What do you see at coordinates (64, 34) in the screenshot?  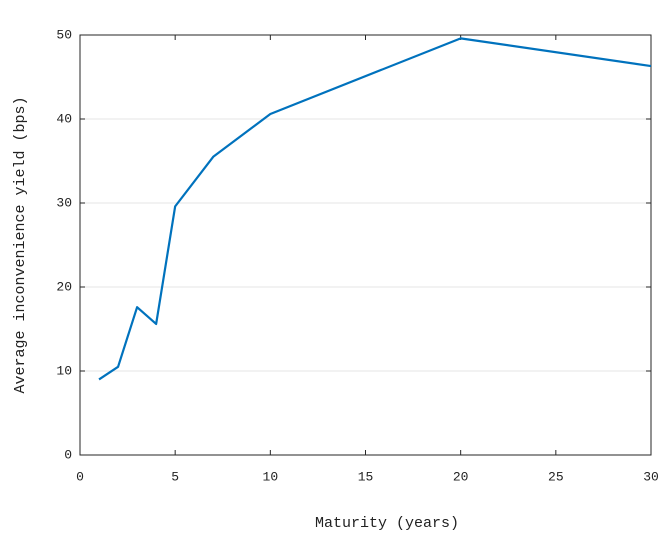 I see `y-tick-label: 50` at bounding box center [64, 34].